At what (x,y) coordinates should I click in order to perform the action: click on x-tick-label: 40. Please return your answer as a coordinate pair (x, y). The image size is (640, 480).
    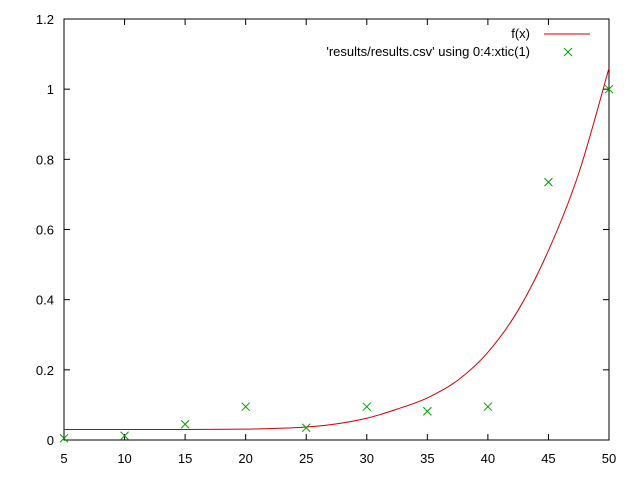
    Looking at the image, I should click on (488, 458).